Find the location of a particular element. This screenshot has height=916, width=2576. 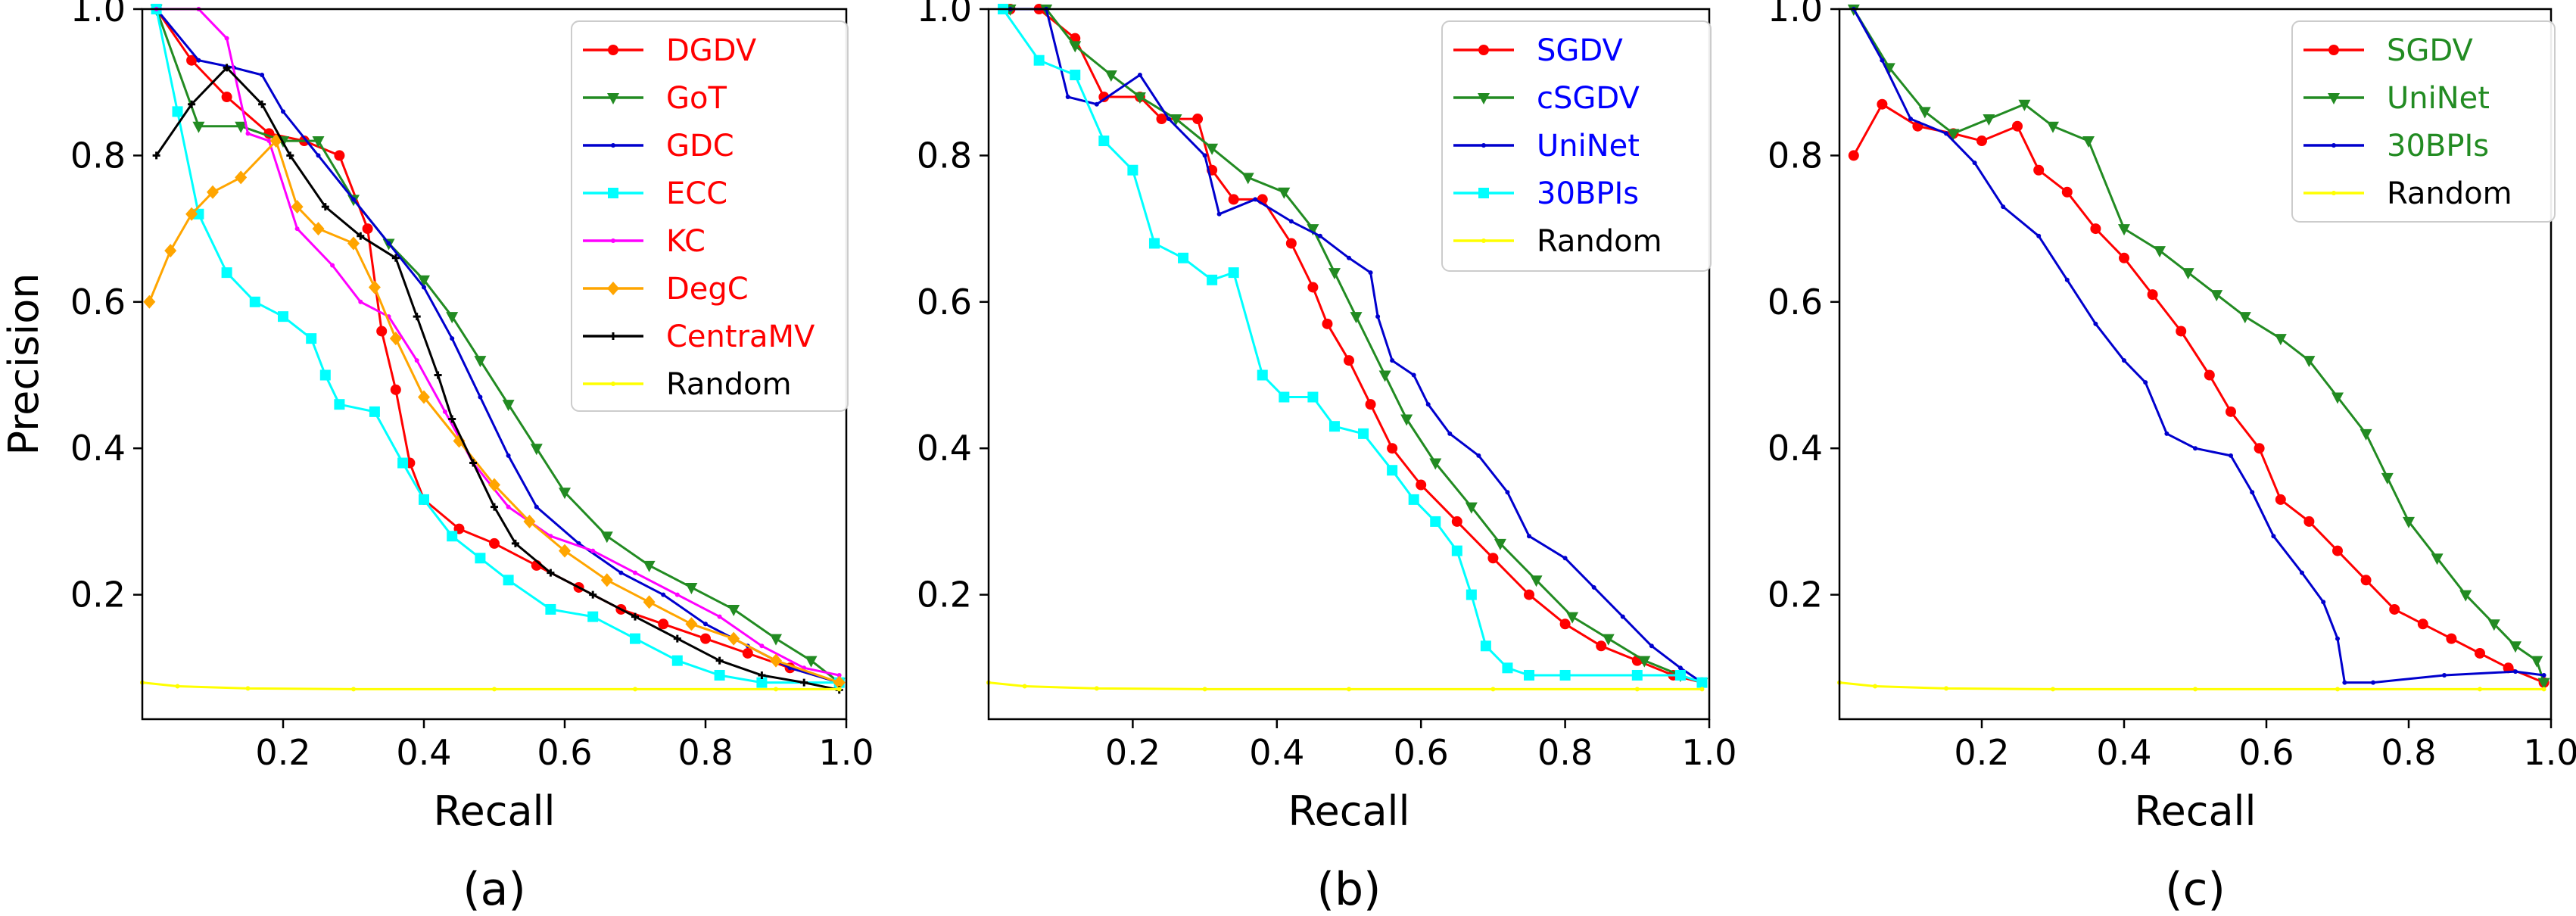

legend-label: 30BPIs is located at coordinates (2438, 146).